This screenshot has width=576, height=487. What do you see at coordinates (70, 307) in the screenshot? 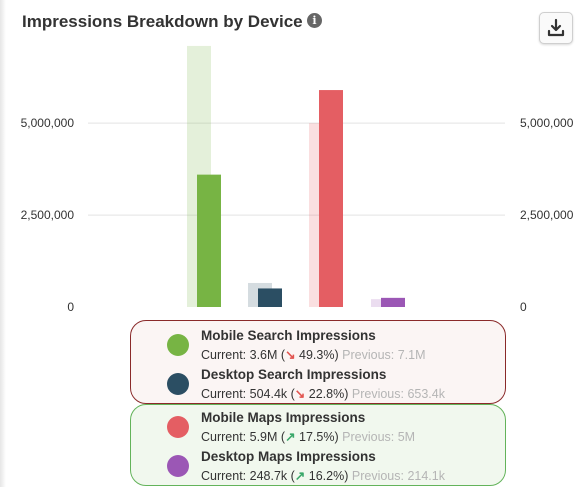
I see `y-tick-label-left: 0` at bounding box center [70, 307].